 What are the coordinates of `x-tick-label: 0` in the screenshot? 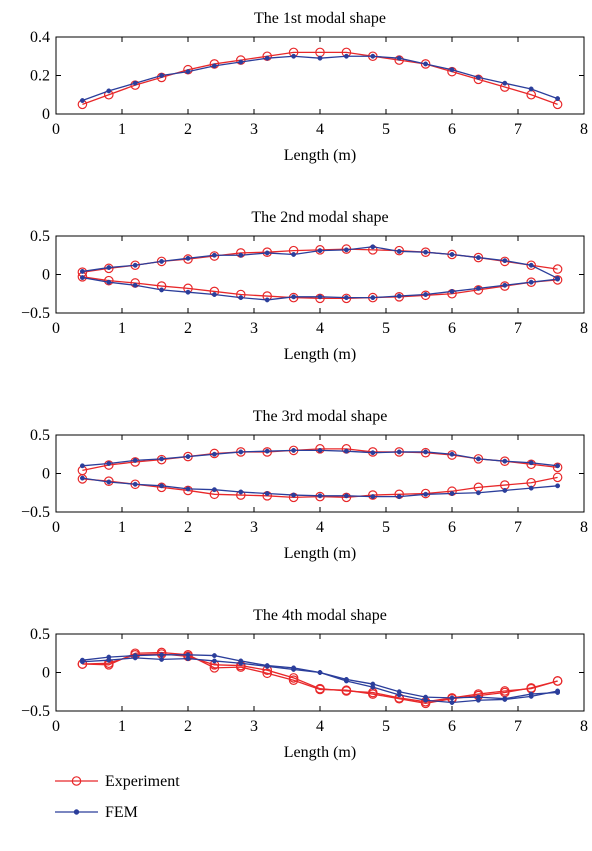 It's located at (56, 726).